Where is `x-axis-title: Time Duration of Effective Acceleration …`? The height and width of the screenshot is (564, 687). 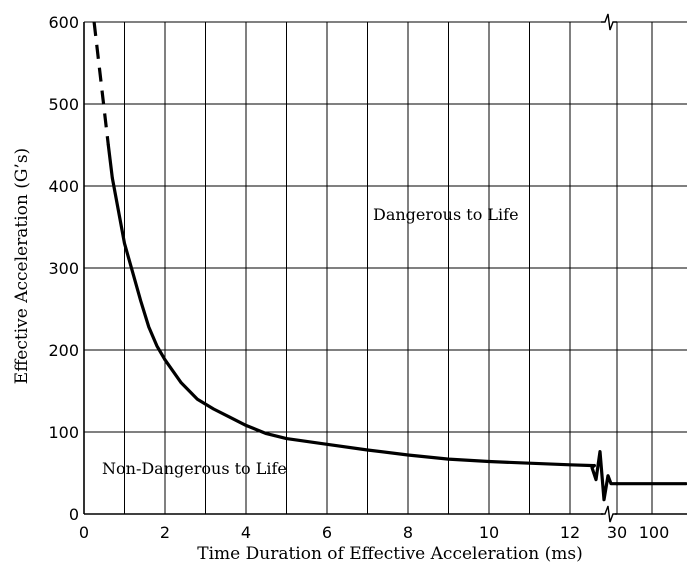 x-axis-title: Time Duration of Effective Acceleration … is located at coordinates (390, 554).